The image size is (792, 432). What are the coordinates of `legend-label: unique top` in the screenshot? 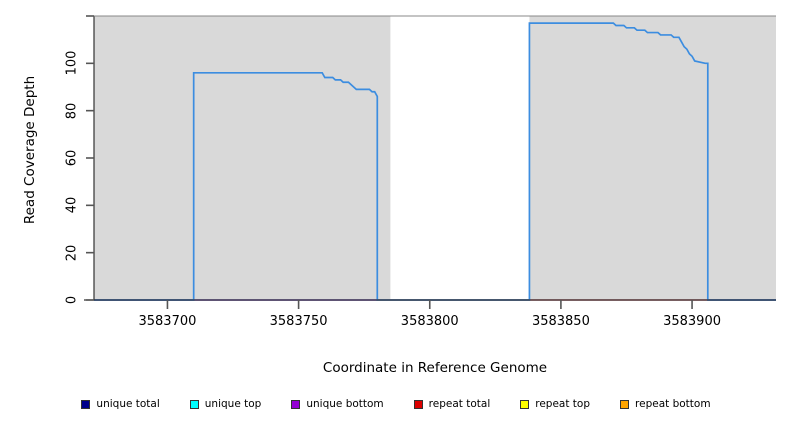 It's located at (233, 404).